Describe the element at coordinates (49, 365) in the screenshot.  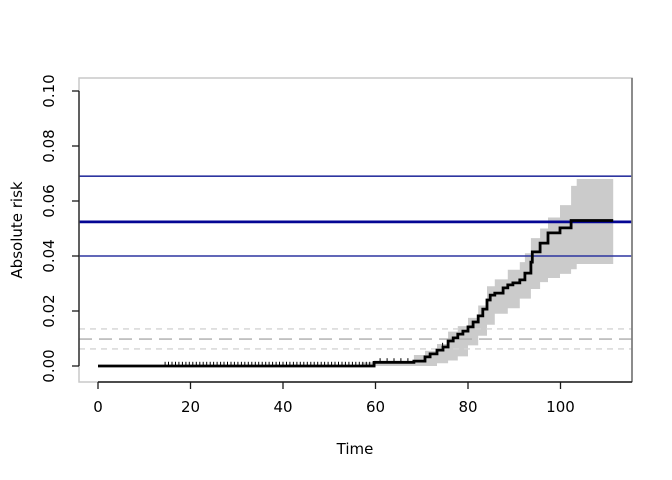
I see `y-tick-label: 0.00` at that location.